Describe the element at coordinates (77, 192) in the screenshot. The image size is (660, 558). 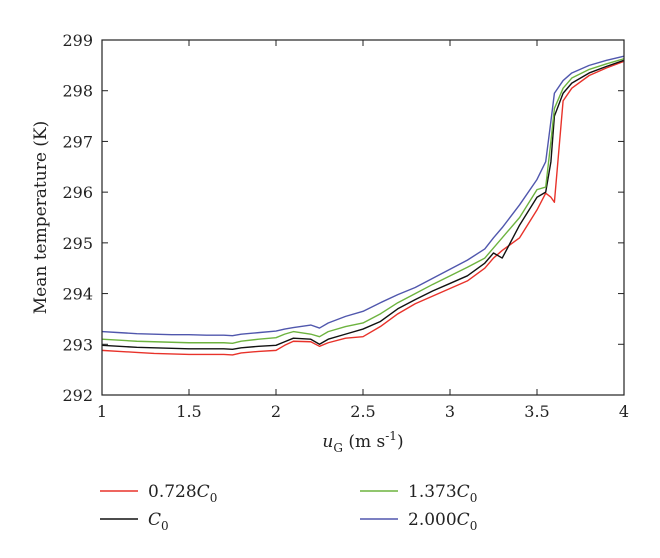
I see `y-tick-label: 296` at that location.